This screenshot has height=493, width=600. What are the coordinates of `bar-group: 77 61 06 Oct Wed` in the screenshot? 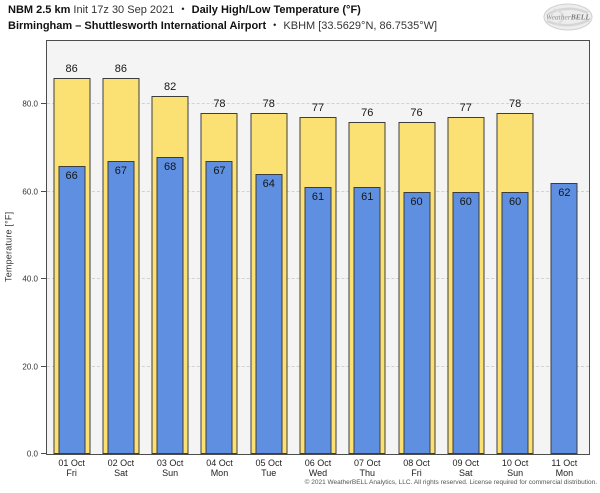 It's located at (317, 259).